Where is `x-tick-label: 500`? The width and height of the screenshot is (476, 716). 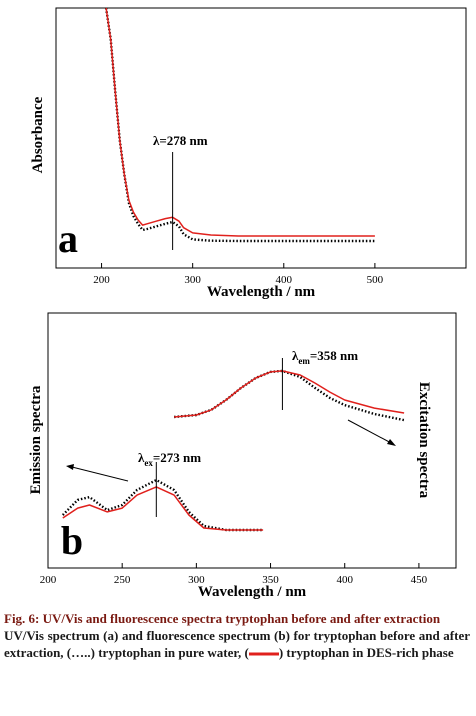
x-tick-label: 500 is located at coordinates (375, 280).